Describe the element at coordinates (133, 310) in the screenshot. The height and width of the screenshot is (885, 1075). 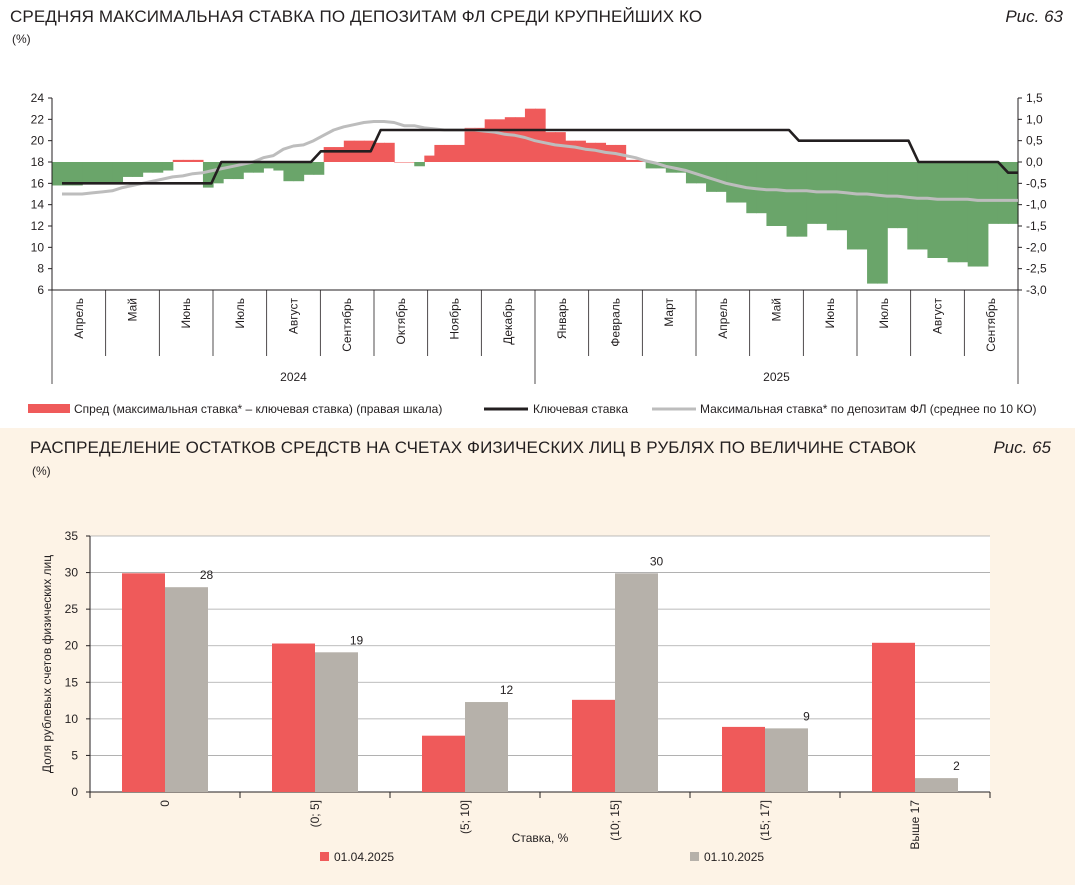
I see `month-label: Май` at that location.